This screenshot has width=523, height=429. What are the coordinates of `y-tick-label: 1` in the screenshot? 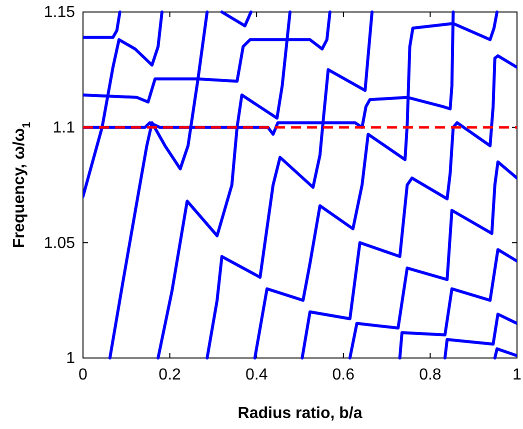 It's located at (71, 359).